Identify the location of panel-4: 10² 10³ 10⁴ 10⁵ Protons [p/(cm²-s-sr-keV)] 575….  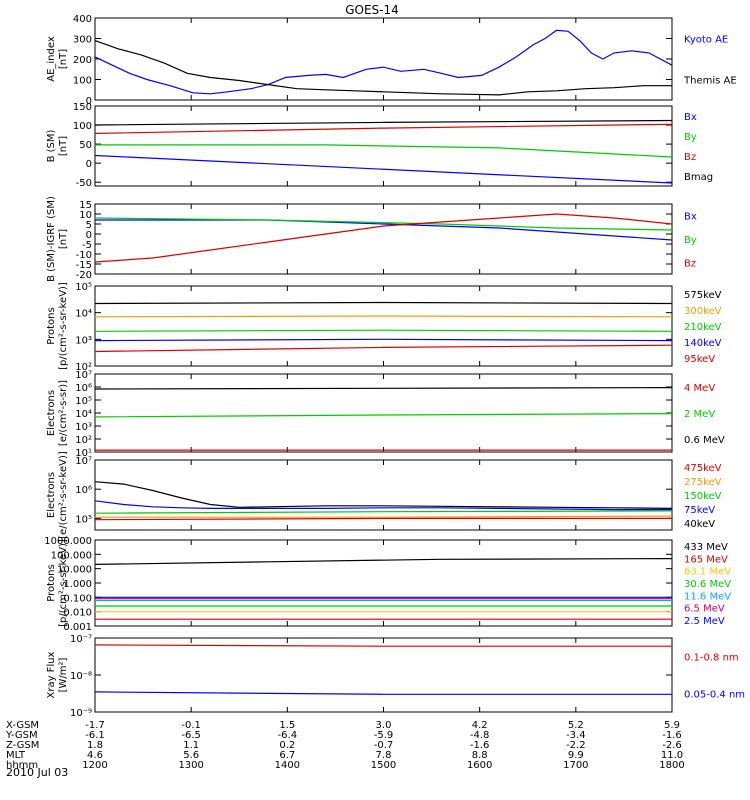
(384, 327).